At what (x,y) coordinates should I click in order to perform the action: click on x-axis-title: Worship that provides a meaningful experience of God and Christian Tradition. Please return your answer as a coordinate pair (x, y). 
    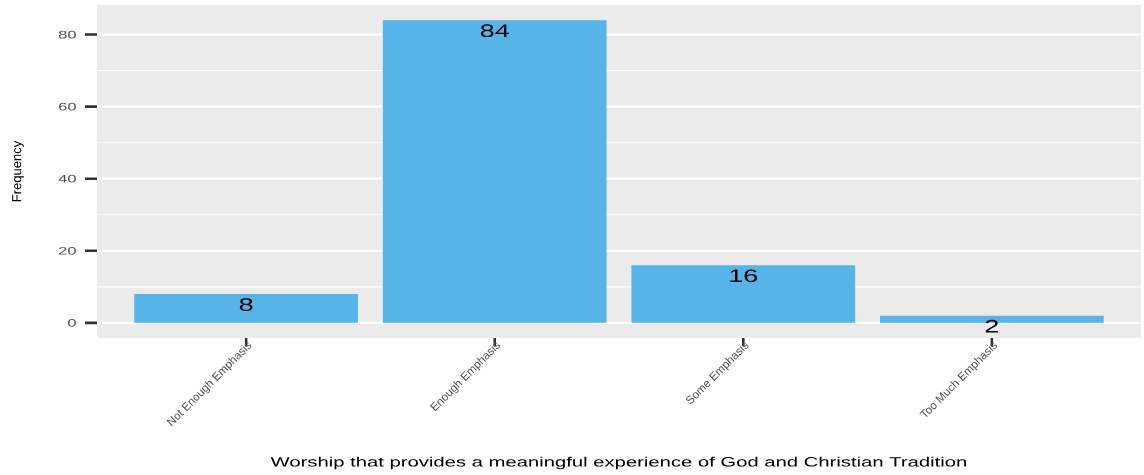
    Looking at the image, I should click on (618, 463).